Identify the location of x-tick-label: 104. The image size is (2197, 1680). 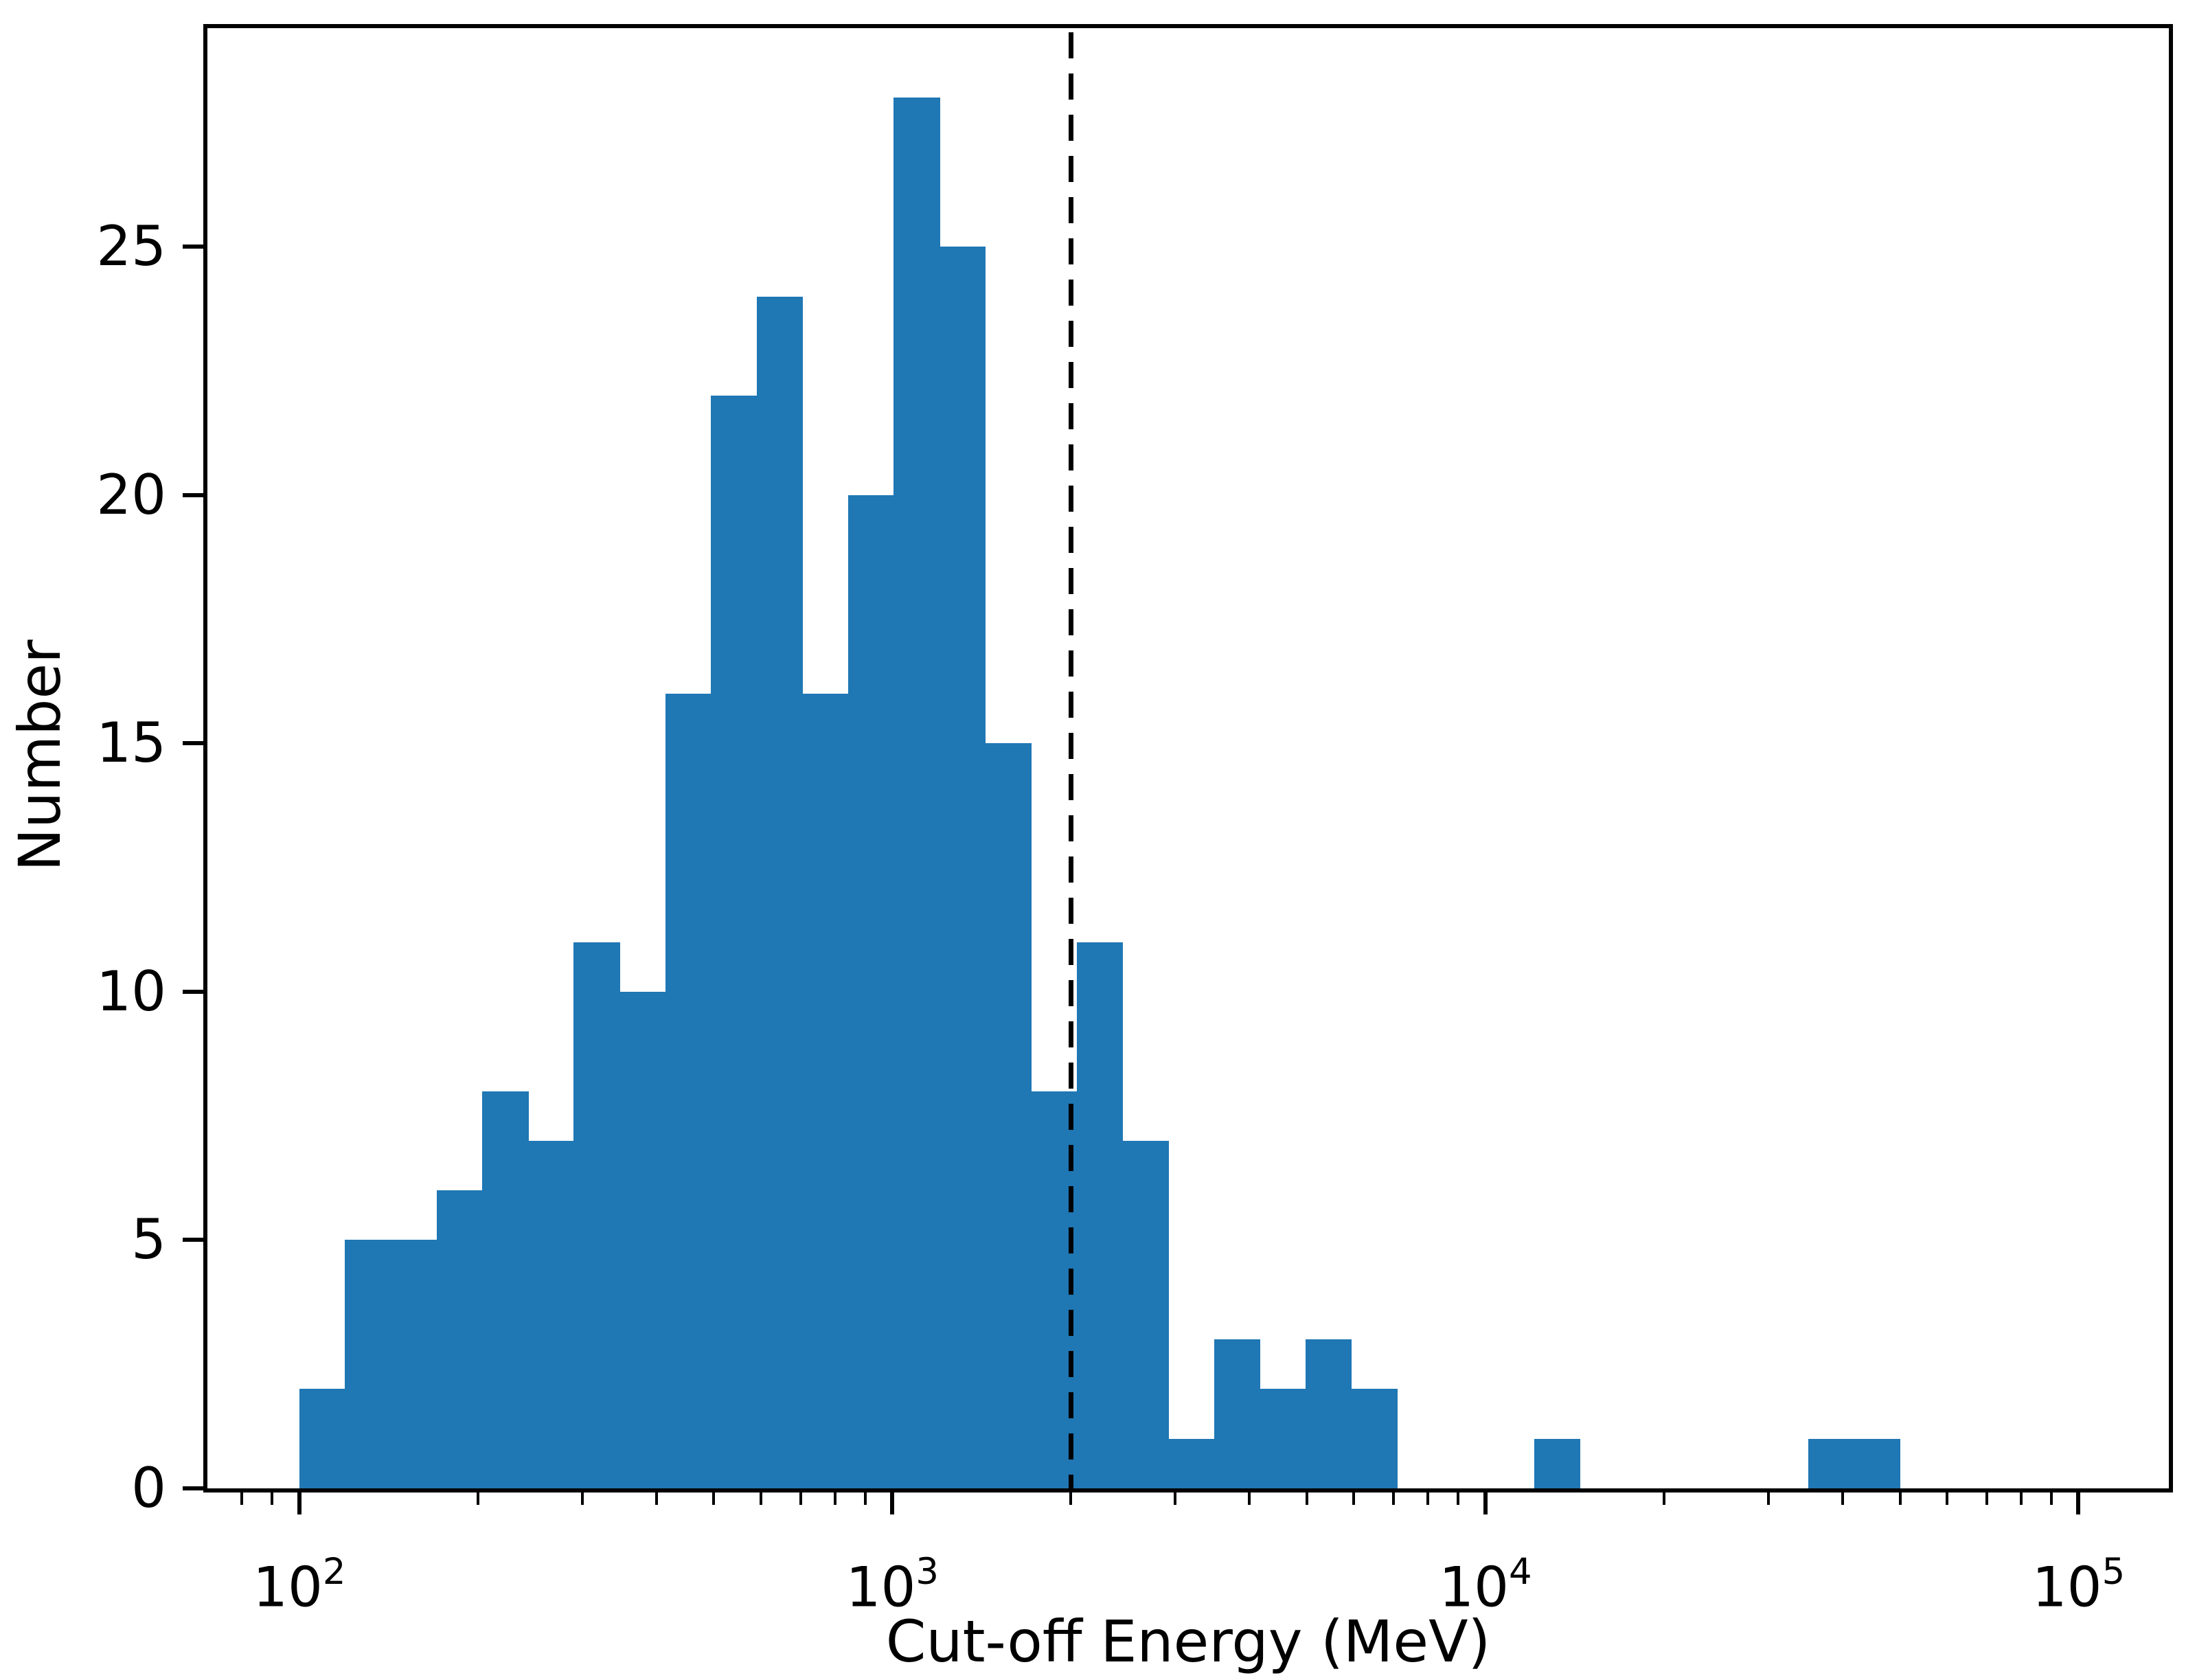
(1485, 1580).